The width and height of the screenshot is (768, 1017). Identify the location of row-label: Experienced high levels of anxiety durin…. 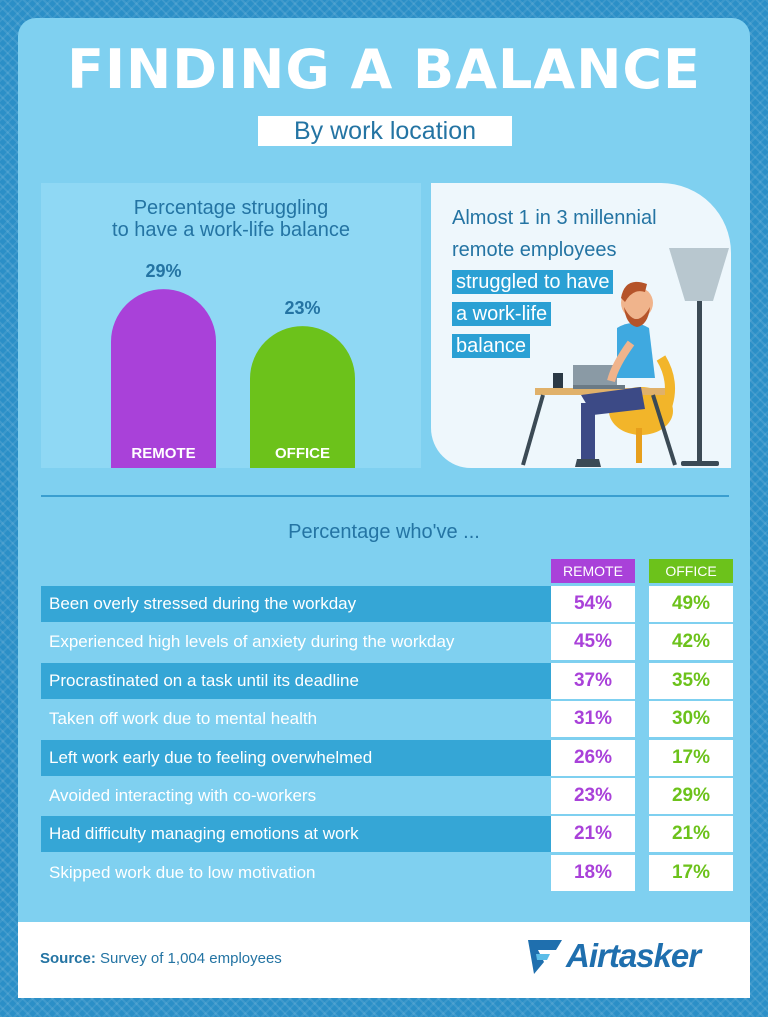
(252, 641).